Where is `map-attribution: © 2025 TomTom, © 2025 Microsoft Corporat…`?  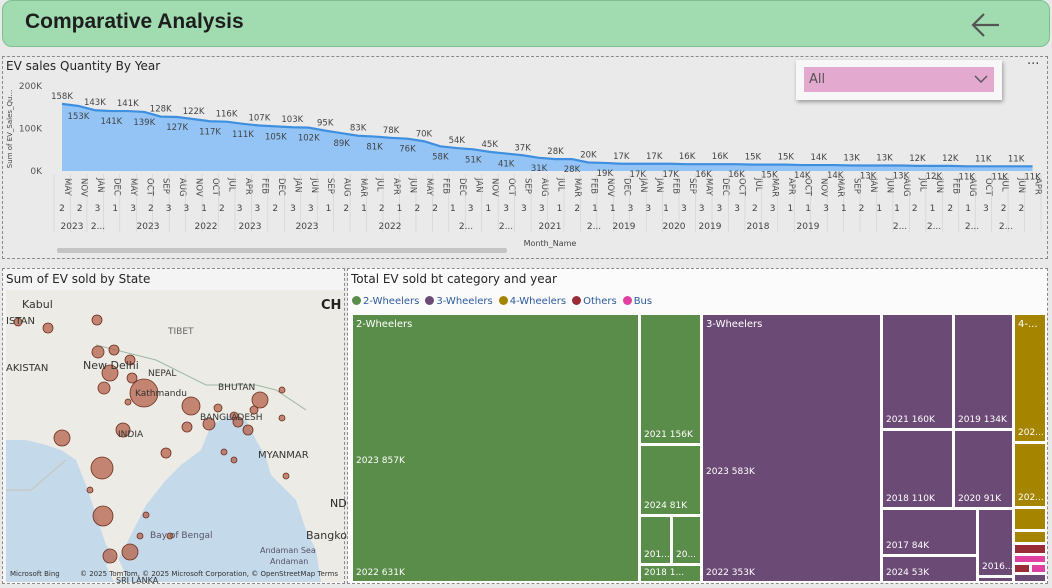 map-attribution: © 2025 TomTom, © 2025 Microsoft Corporat… is located at coordinates (209, 574).